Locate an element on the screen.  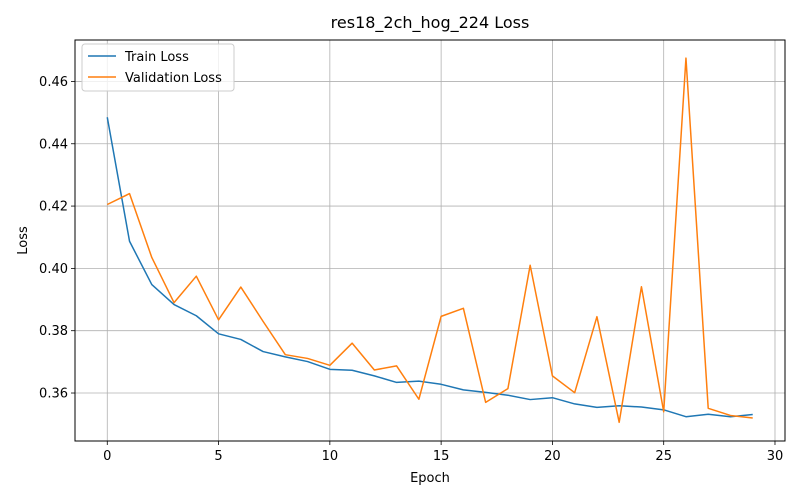
chart-title: res18_2ch_hog_224 Loss is located at coordinates (430, 23).